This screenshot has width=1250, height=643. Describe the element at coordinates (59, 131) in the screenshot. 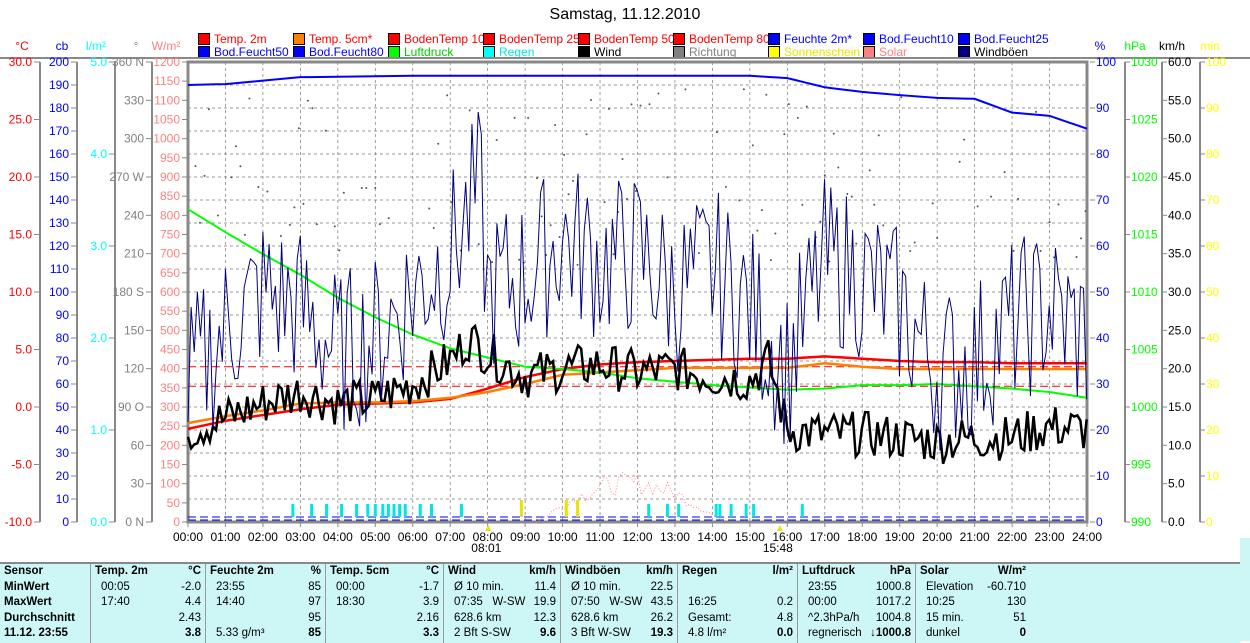

I see `axis-tick-label: 170` at that location.